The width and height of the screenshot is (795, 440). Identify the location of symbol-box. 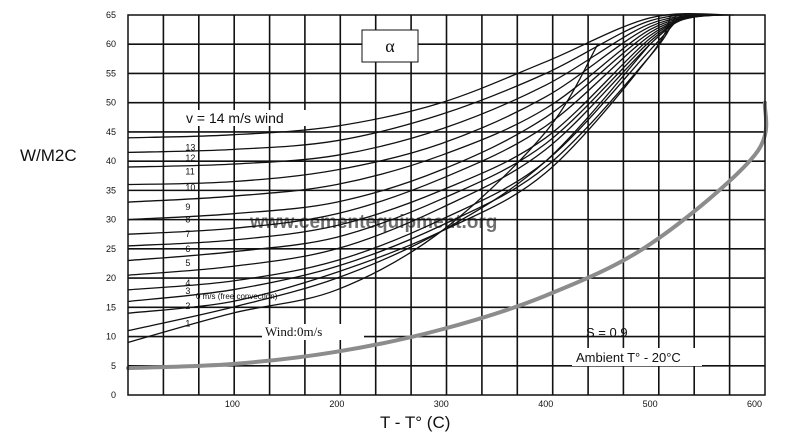
(390, 46).